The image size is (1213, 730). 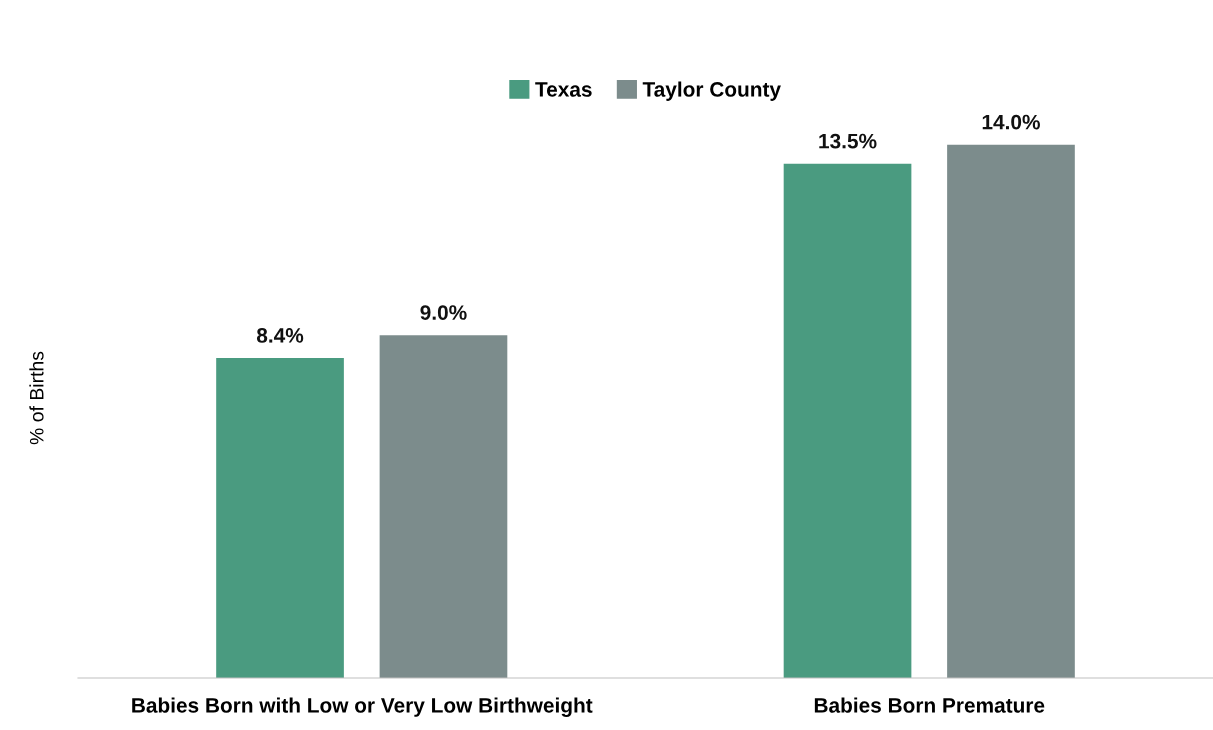 What do you see at coordinates (1011, 122) in the screenshot?
I see `data-label: 14.0%` at bounding box center [1011, 122].